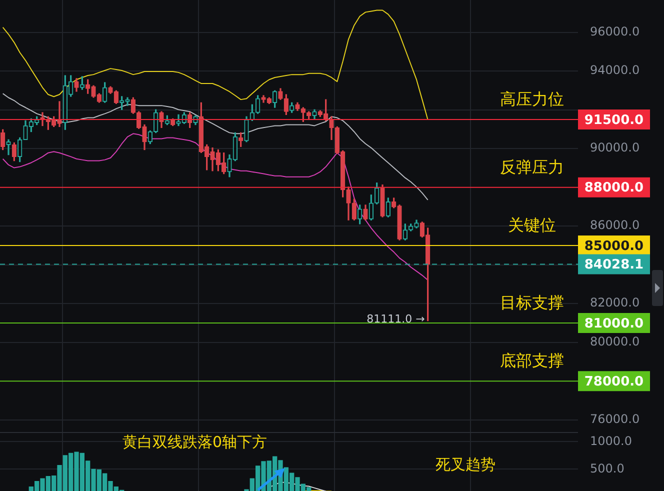 The image size is (664, 491). Describe the element at coordinates (532, 225) in the screenshot. I see `annotation: 关键位` at that location.